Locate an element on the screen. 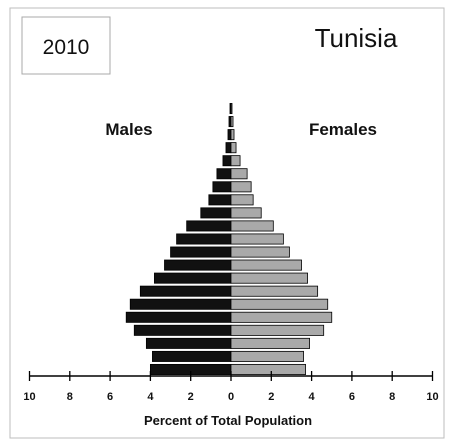 This screenshot has height=448, width=452. females-label: Females is located at coordinates (343, 129).